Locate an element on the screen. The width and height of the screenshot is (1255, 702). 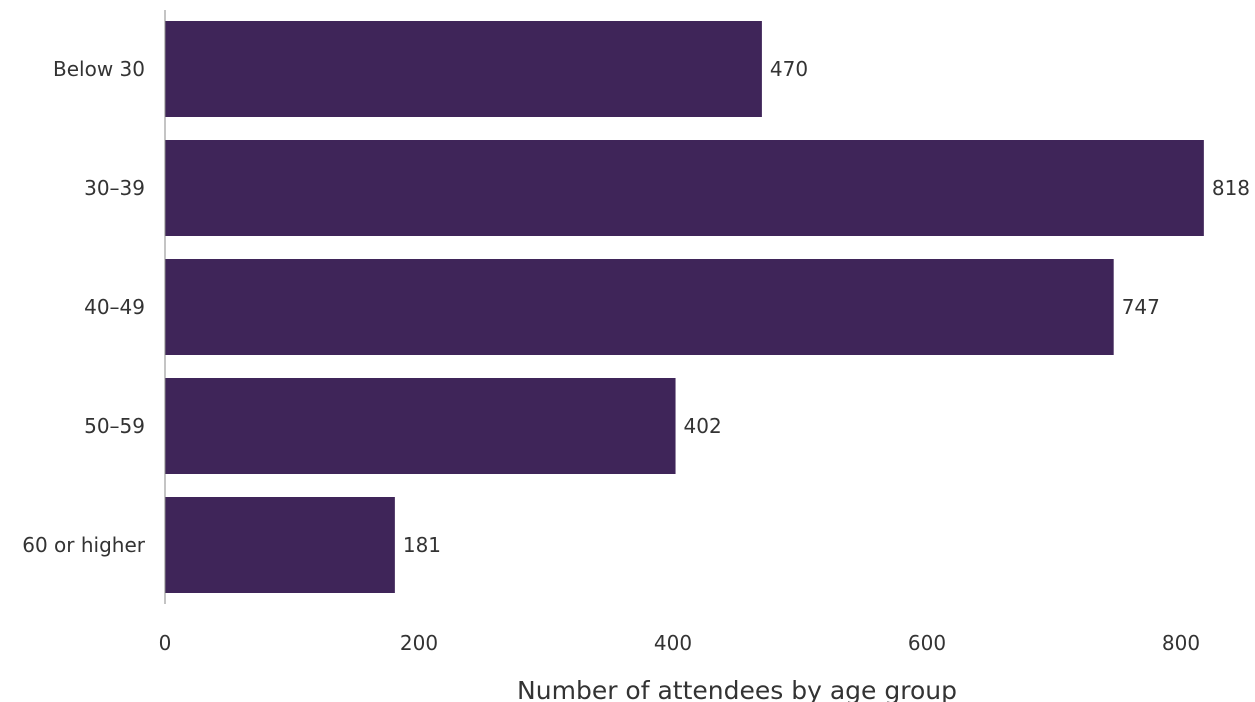
category-label-4: 60 or higher is located at coordinates (84, 545).